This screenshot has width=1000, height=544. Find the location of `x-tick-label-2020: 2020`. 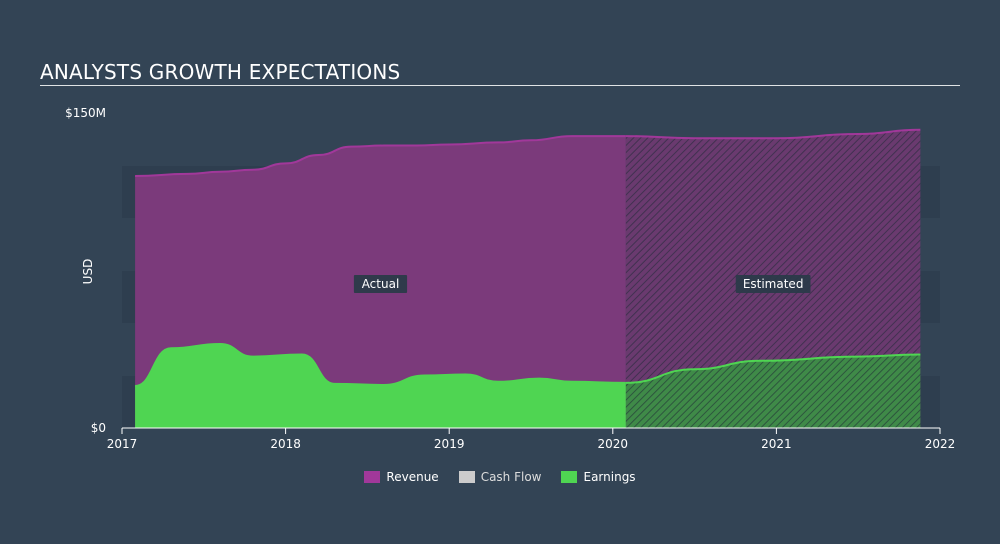

x-tick-label-2020: 2020 is located at coordinates (613, 444).